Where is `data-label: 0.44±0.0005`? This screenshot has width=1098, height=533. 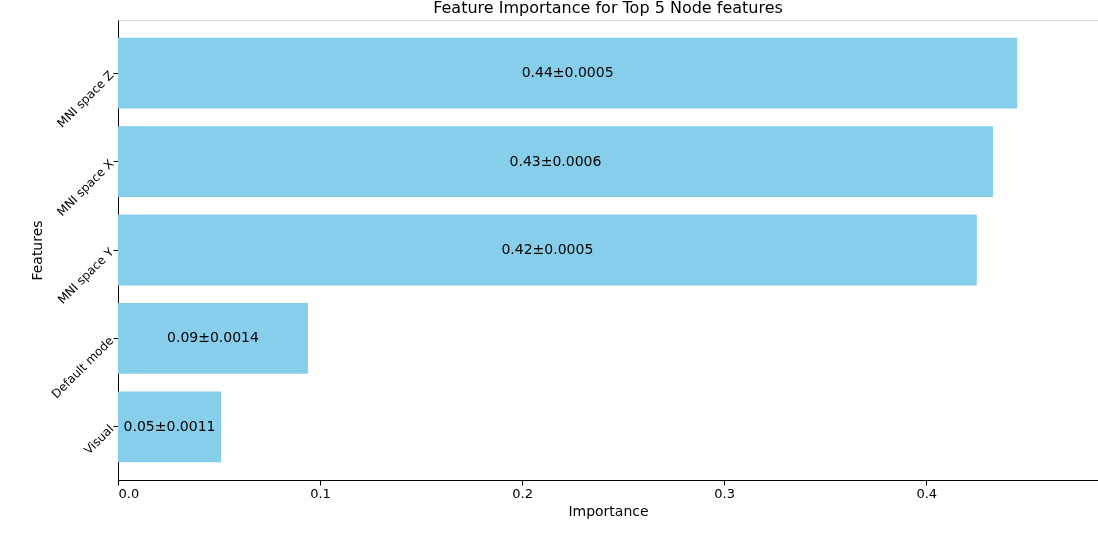 data-label: 0.44±0.0005 is located at coordinates (567, 72).